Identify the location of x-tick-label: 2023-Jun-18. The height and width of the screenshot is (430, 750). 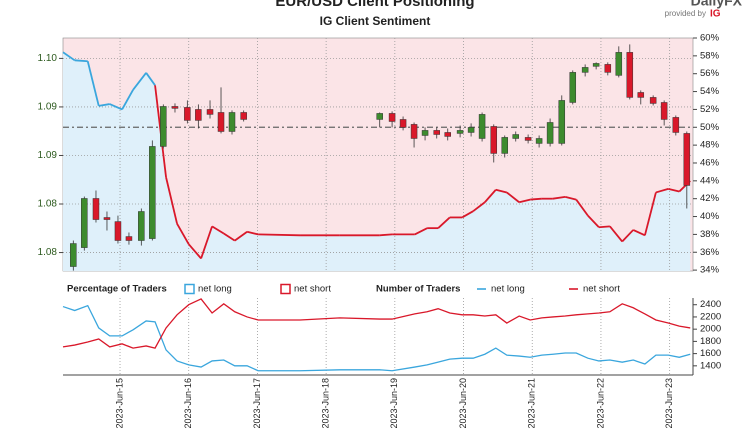
(326, 403).